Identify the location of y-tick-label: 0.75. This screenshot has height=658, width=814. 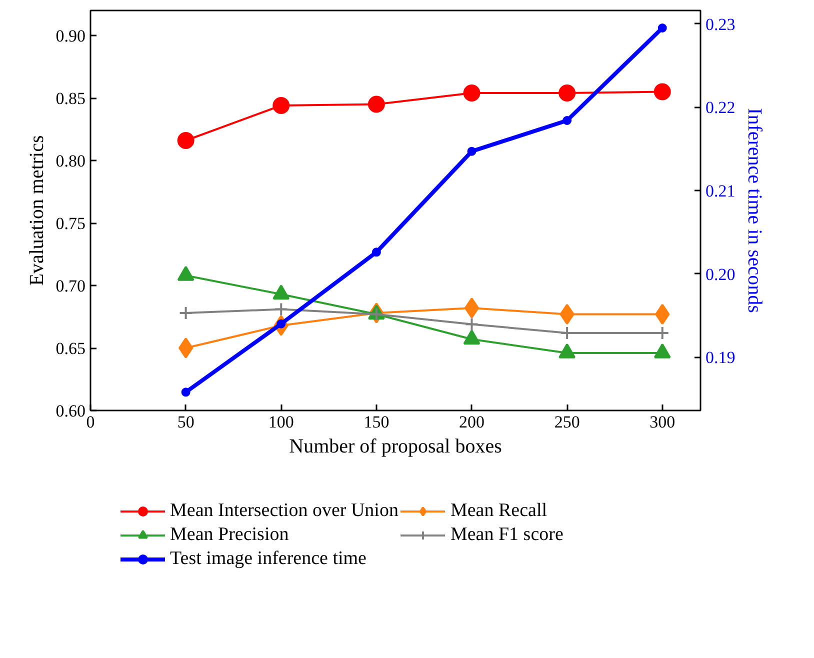
(71, 223).